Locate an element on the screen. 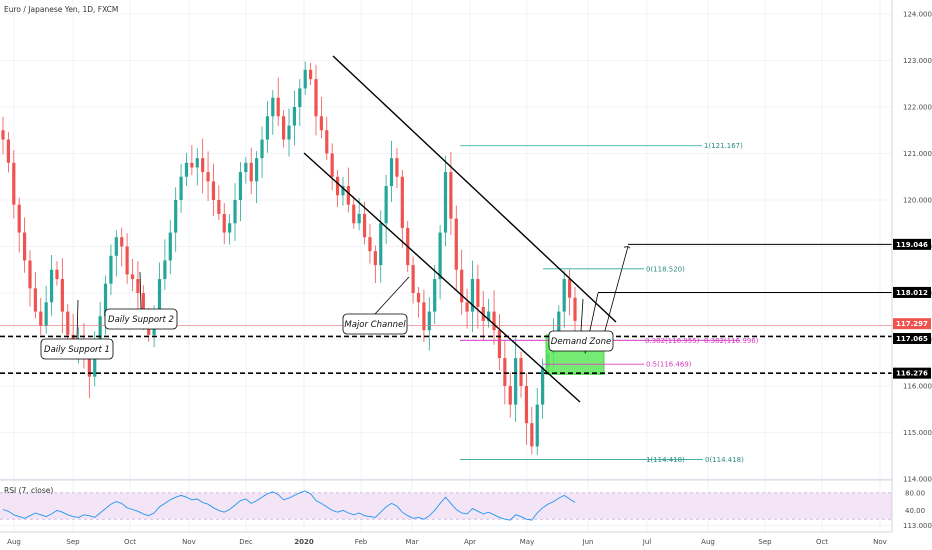 The height and width of the screenshot is (550, 932). channel-upper-line is located at coordinates (474, 189).